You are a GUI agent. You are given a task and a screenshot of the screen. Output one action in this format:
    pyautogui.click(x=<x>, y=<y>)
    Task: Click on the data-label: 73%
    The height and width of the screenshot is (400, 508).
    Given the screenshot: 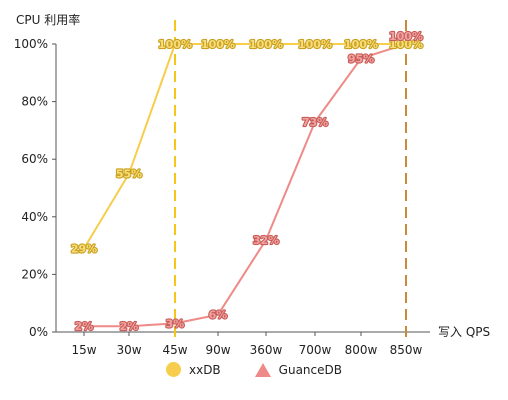 What is the action you would take?
    pyautogui.click(x=315, y=122)
    